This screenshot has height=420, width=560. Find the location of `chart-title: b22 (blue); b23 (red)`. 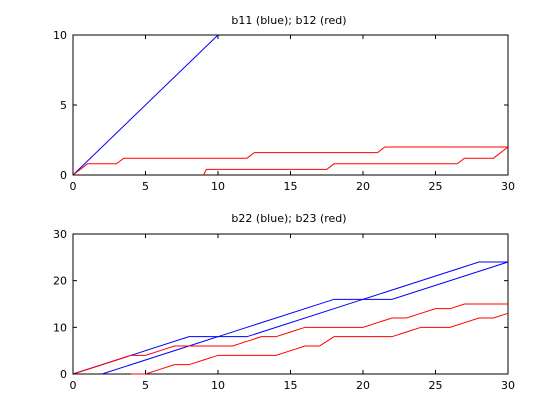

chart-title: b22 (blue); b23 (red) is located at coordinates (288, 218).